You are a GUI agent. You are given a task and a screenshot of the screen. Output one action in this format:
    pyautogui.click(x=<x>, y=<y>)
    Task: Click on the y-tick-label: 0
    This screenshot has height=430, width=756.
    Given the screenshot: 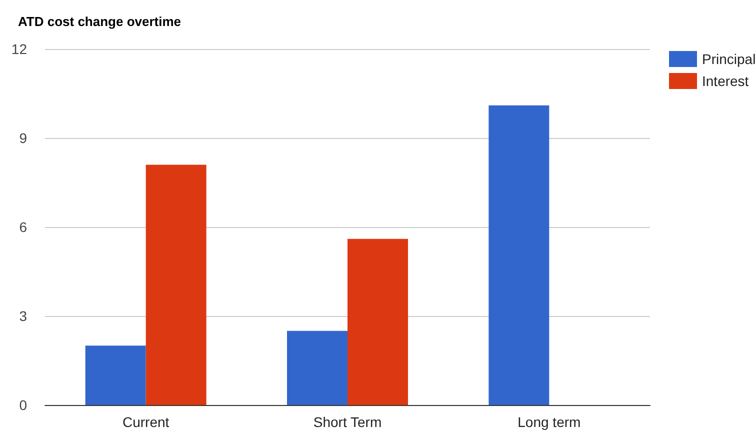 What is the action you would take?
    pyautogui.click(x=23, y=405)
    